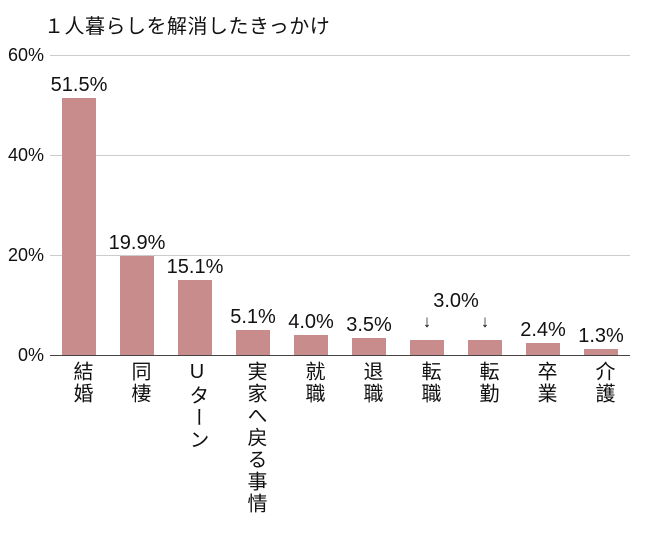 This screenshot has width=650, height=554. Describe the element at coordinates (139, 383) in the screenshot. I see `category-label: 同棲` at that location.